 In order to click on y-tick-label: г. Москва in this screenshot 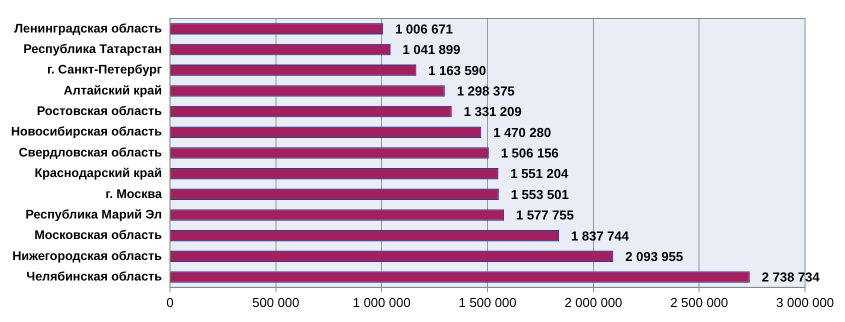, I will do `click(134, 193)`.